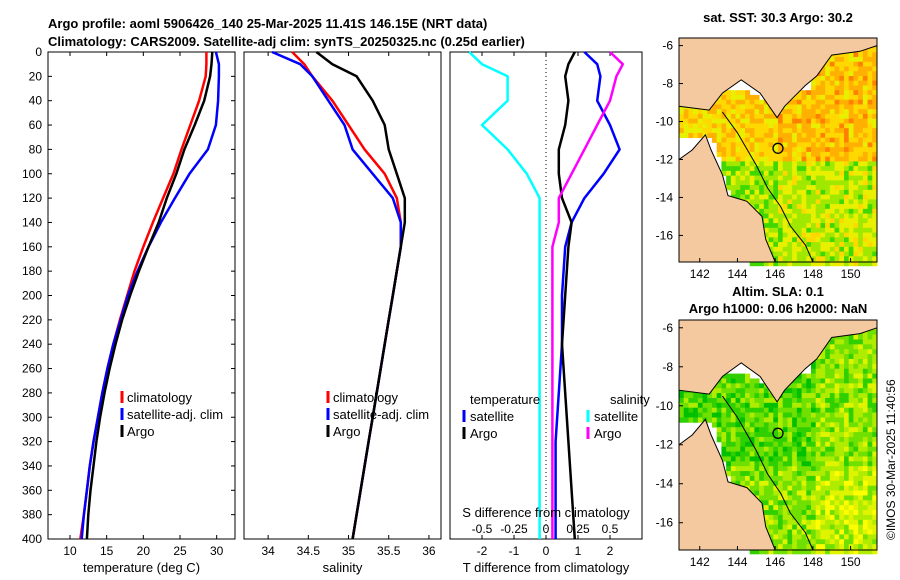 Image resolution: width=900 pixels, height=580 pixels. Describe the element at coordinates (778, 78) in the screenshot. I see `land-png` at that location.